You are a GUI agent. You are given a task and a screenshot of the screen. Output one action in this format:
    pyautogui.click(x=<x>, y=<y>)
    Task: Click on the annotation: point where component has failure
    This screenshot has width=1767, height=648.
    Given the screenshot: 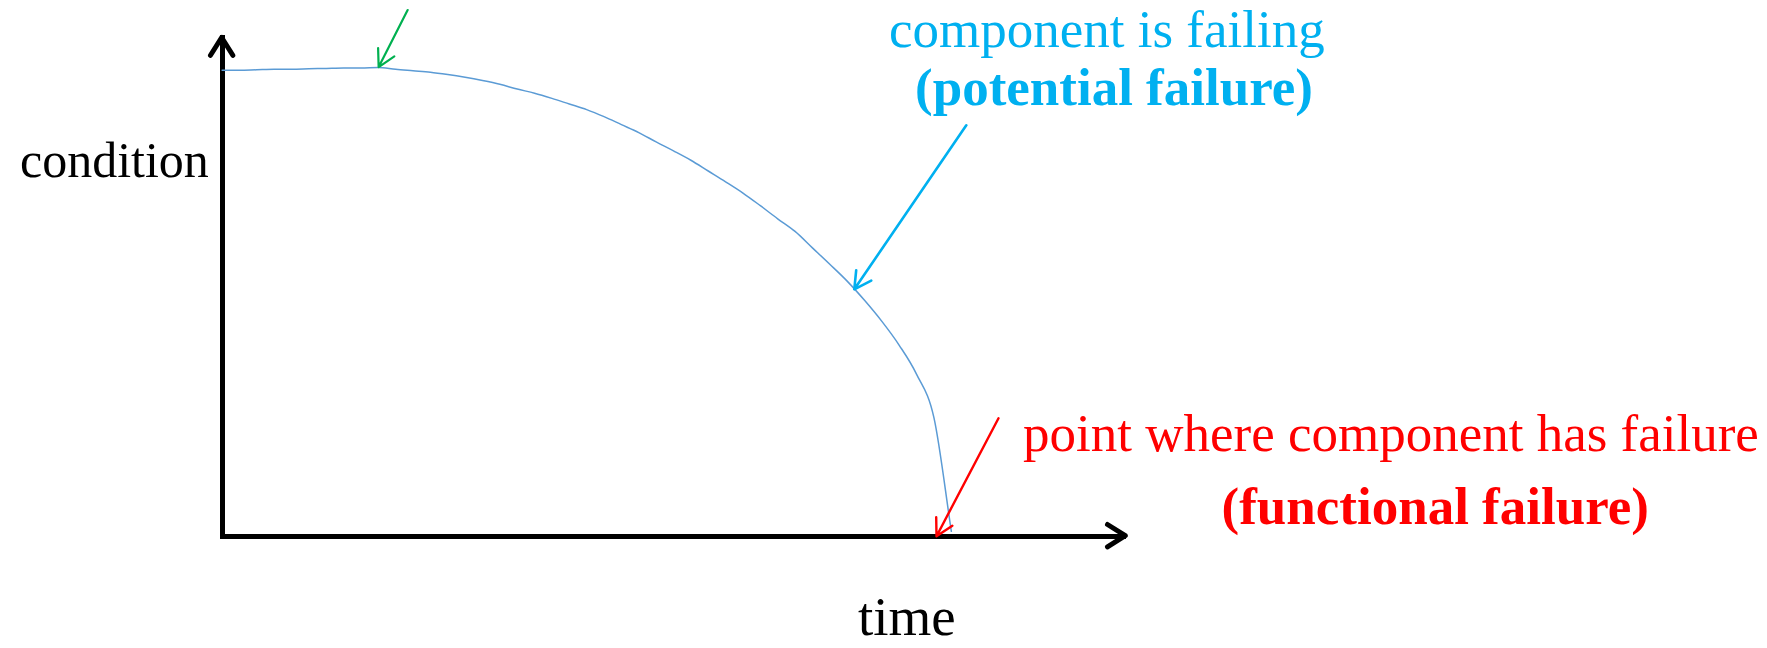 What is the action you would take?
    pyautogui.click(x=1391, y=433)
    